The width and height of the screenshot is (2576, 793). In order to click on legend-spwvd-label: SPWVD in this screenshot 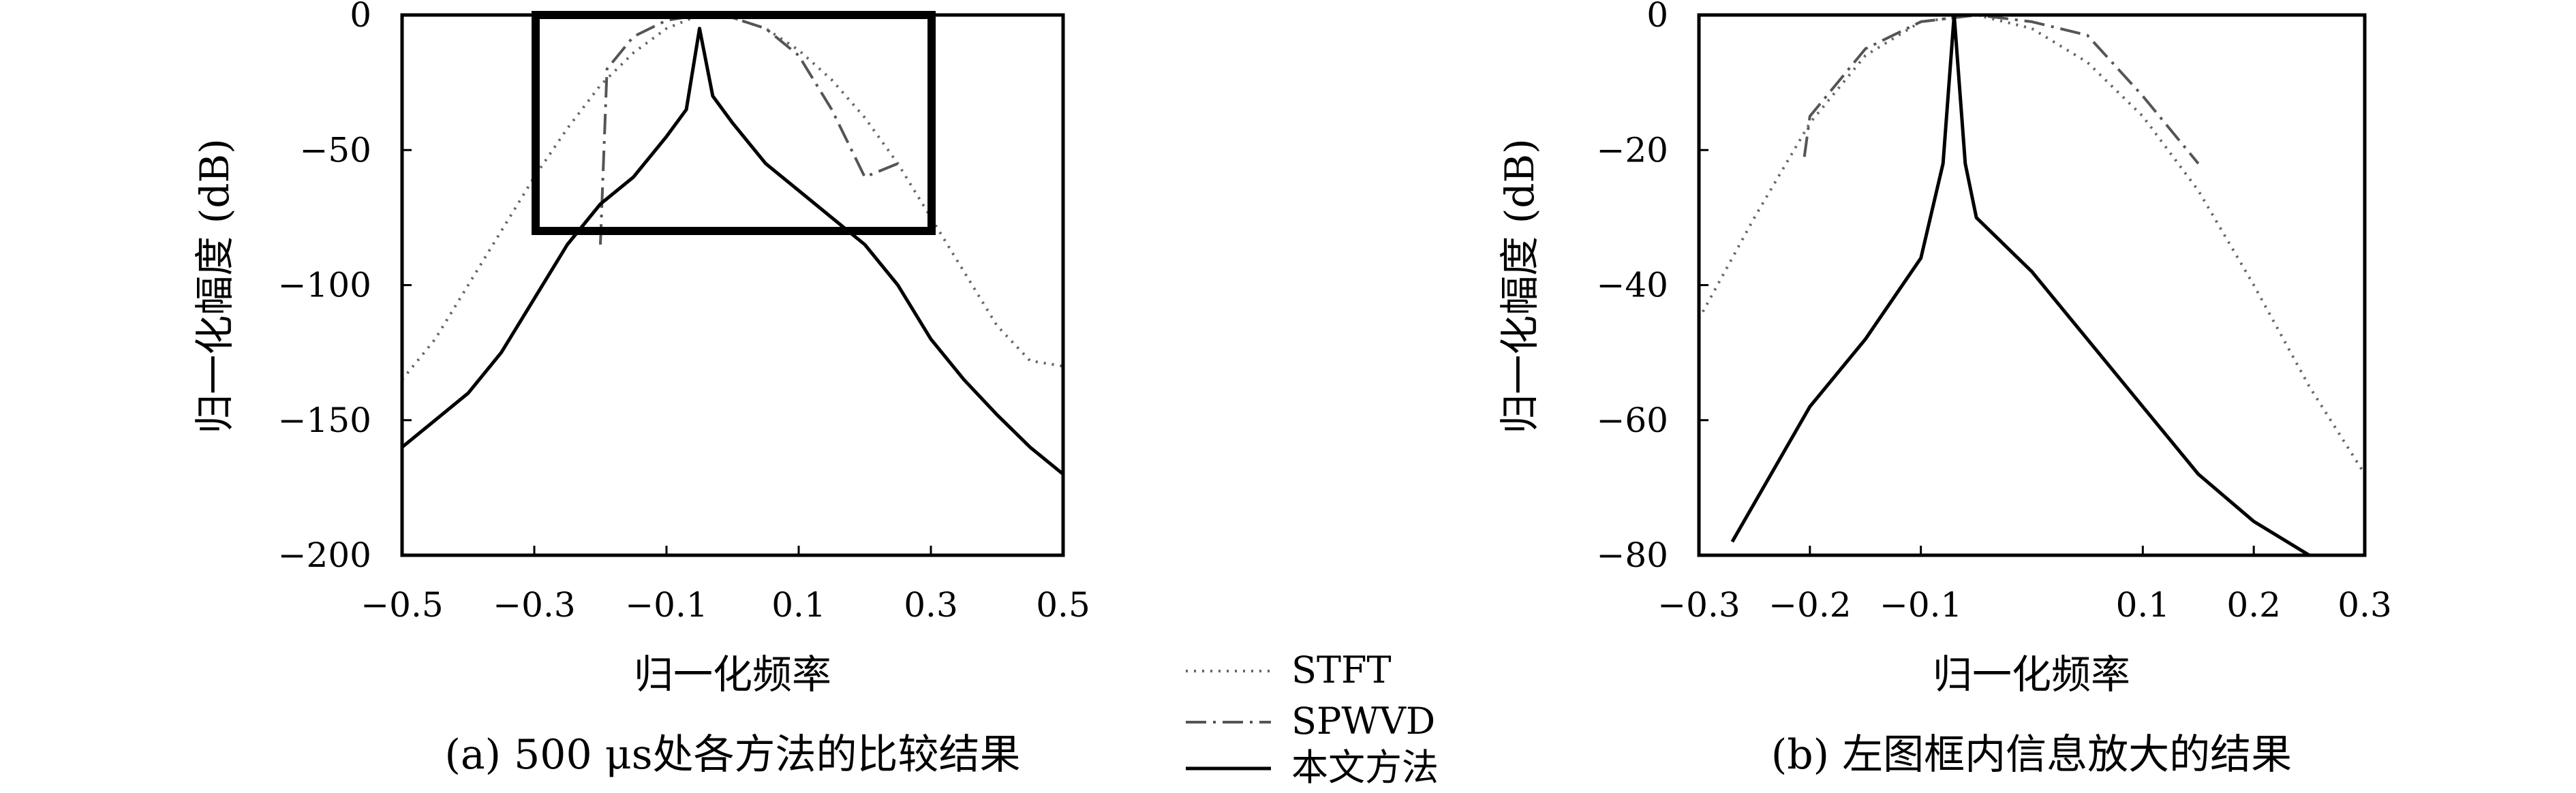, I will do `click(1363, 722)`.